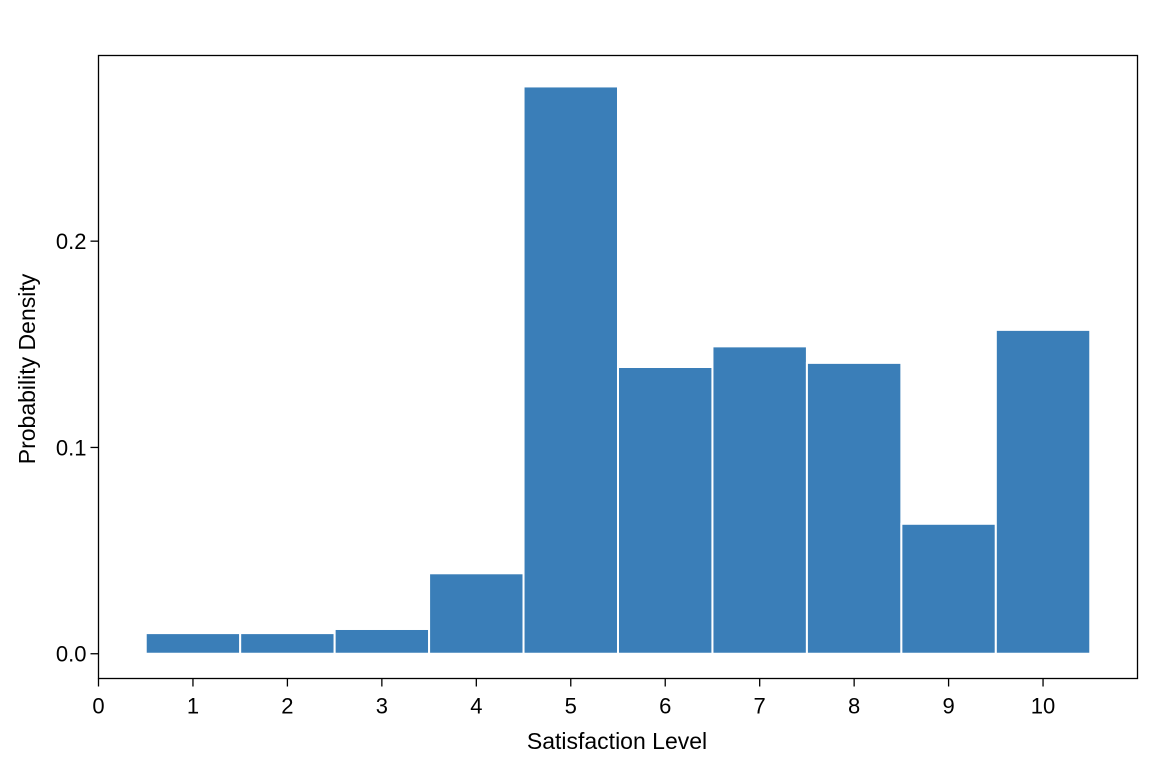  Describe the element at coordinates (854, 706) in the screenshot. I see `x-tick-label: 8` at that location.